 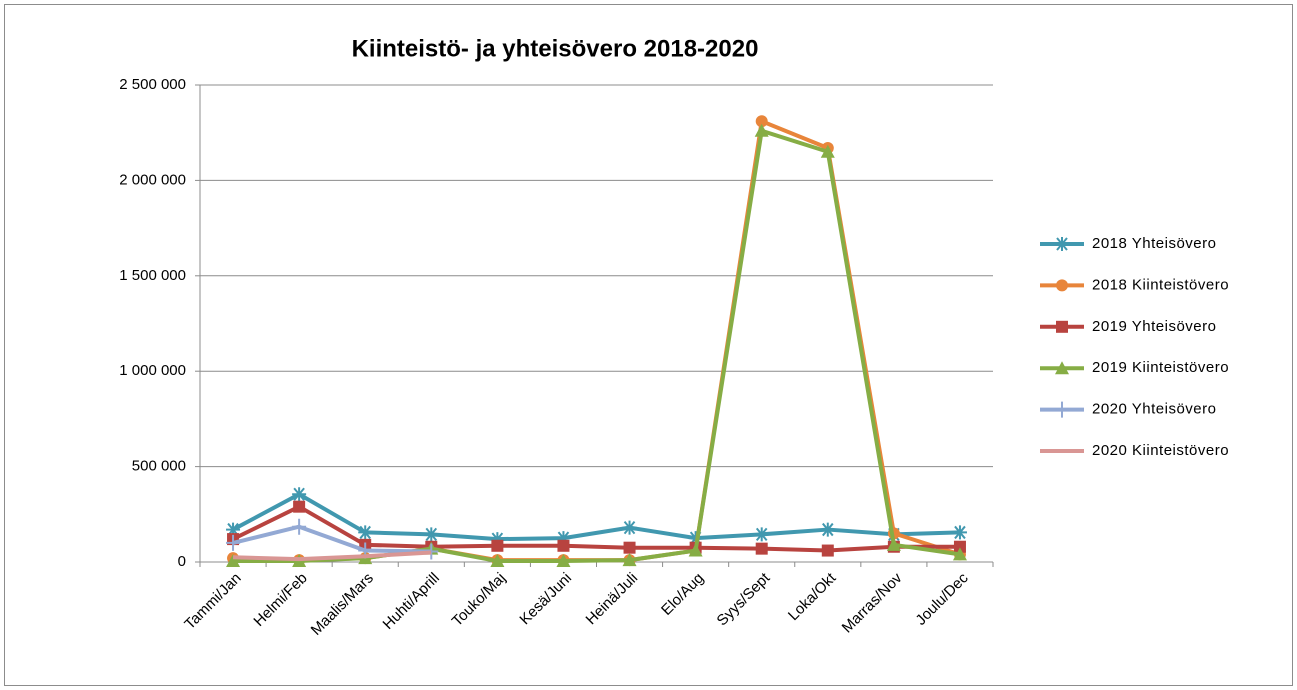 I want to click on legend-label: 2020 Yhteisövero, so click(x=1154, y=409).